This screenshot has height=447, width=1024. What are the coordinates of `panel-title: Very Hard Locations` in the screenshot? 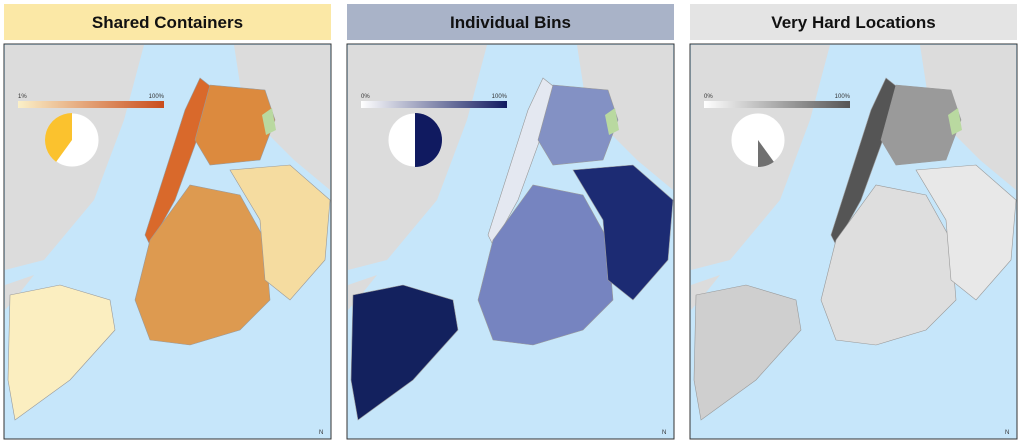 It's located at (853, 22).